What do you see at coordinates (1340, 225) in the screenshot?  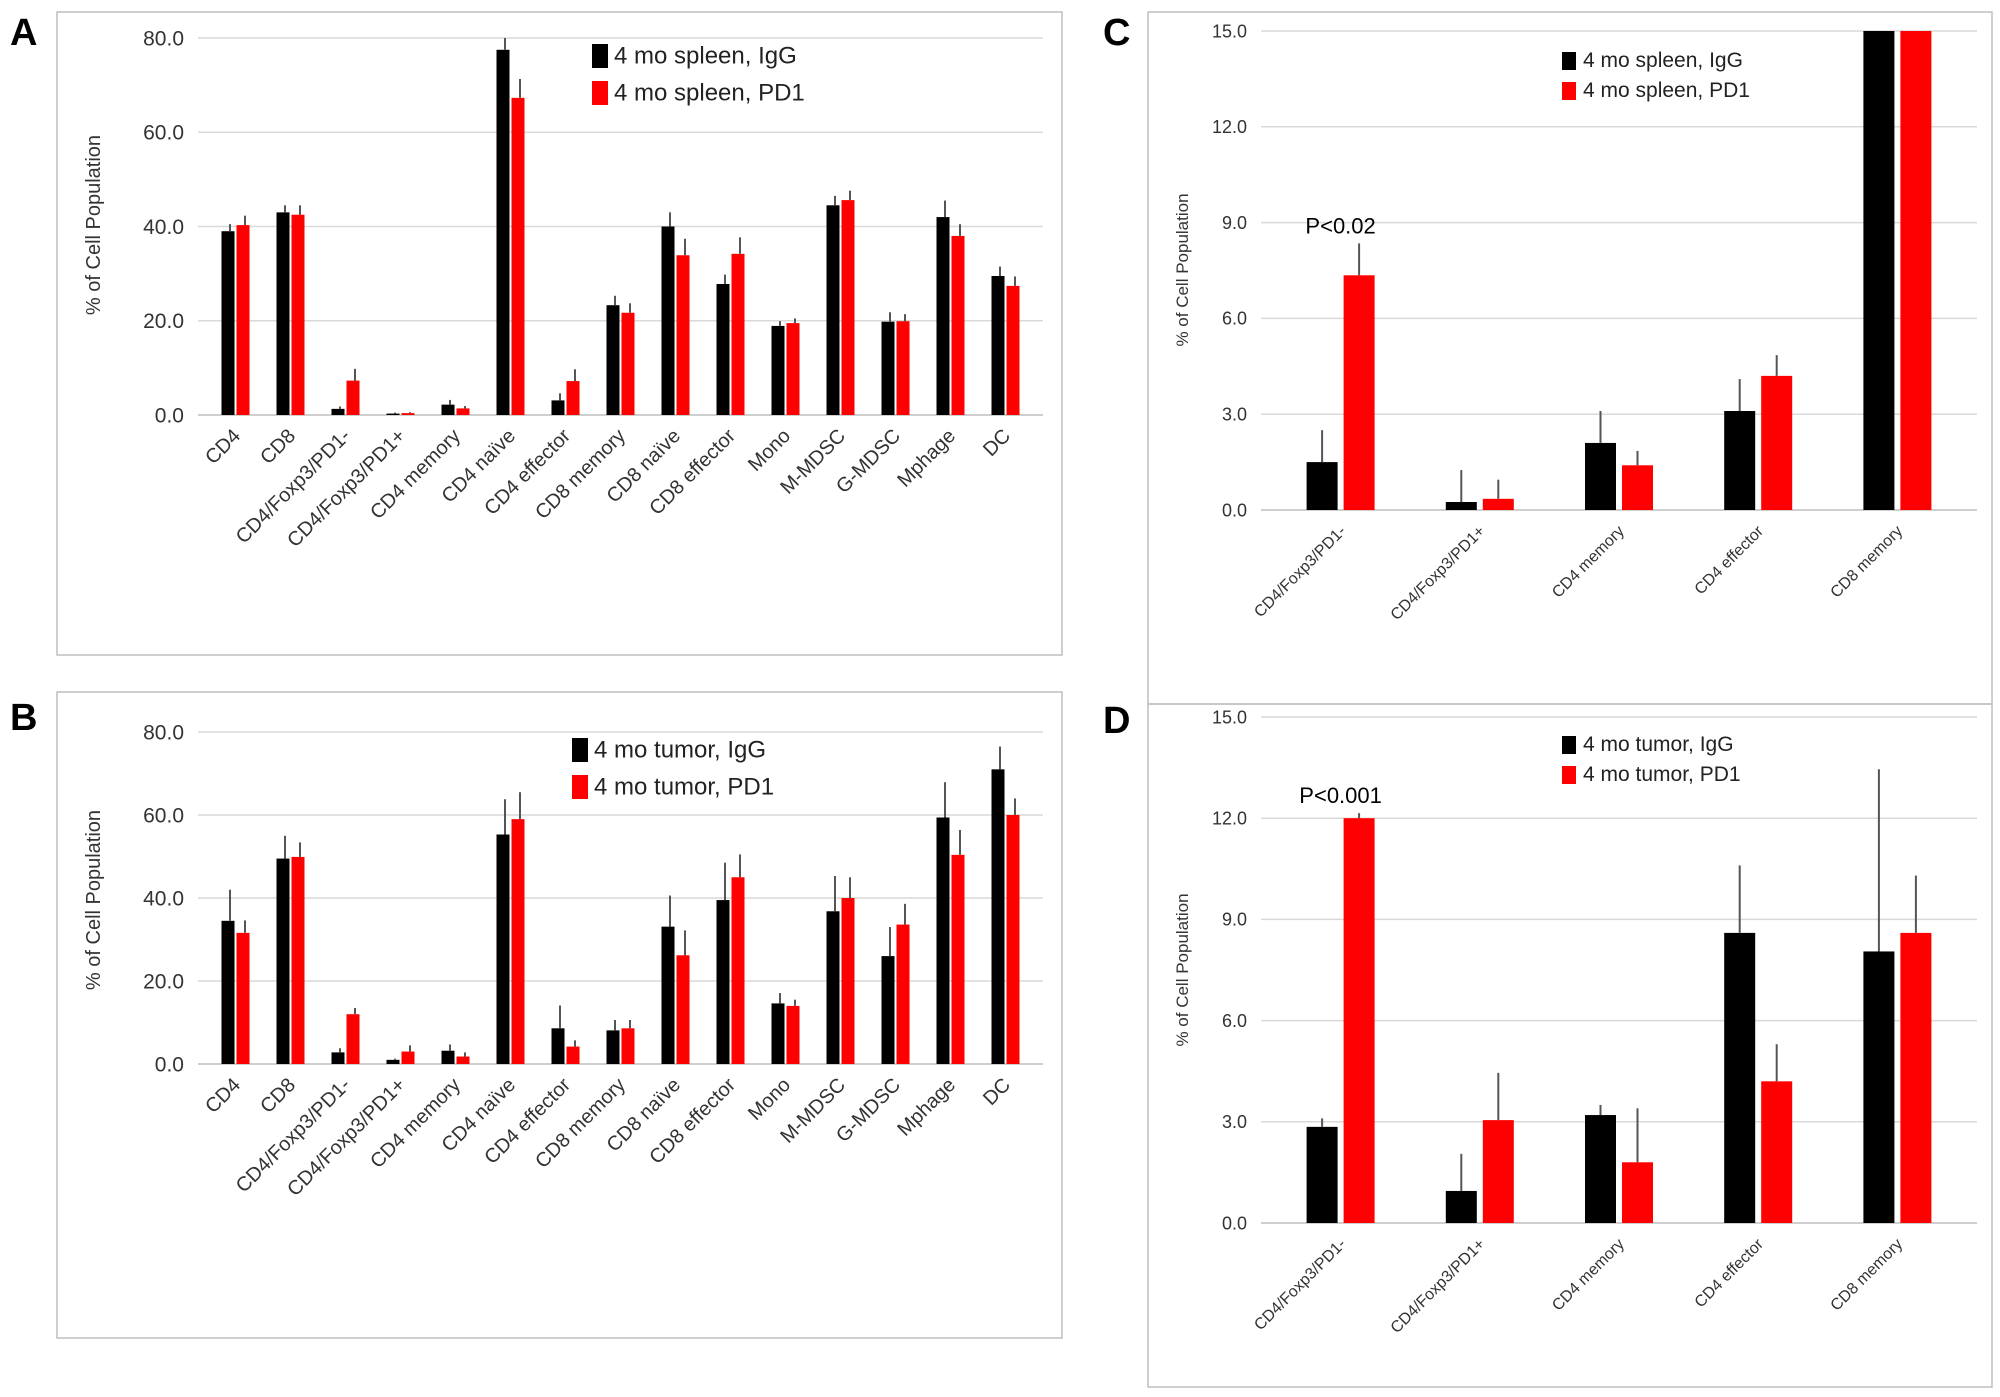 I see `p-value-annotation: P<0.02` at bounding box center [1340, 225].